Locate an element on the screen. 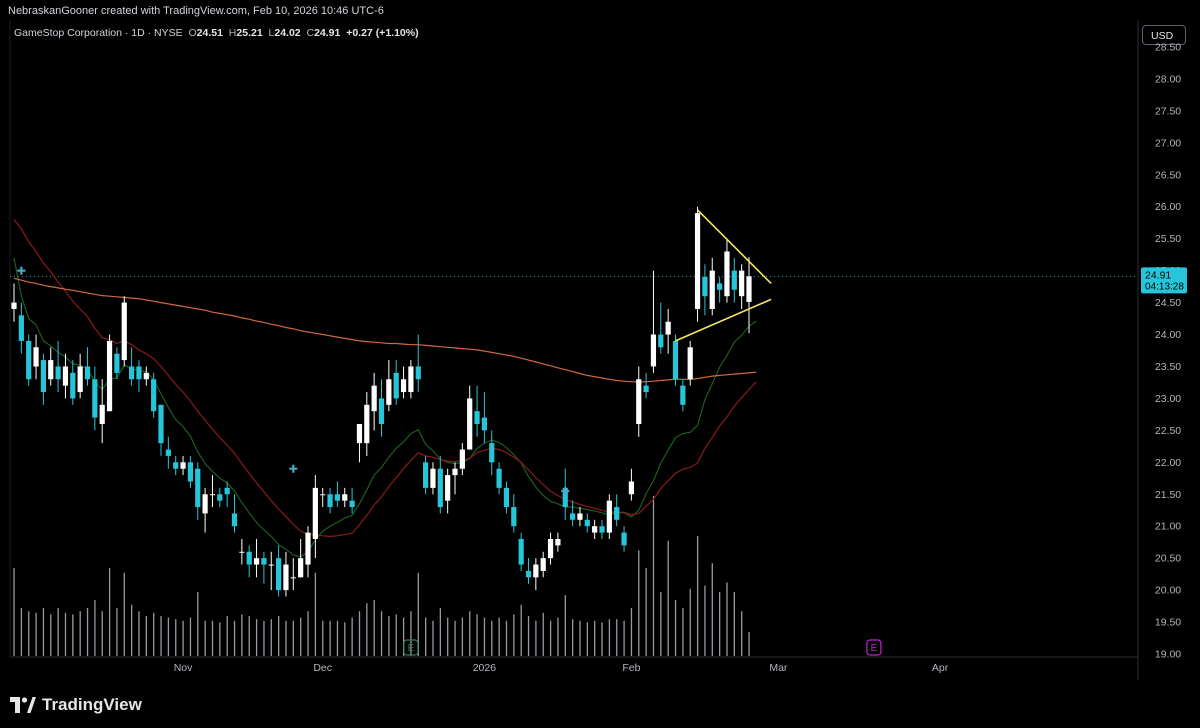 The image size is (1200, 728). time-tick-label: Mar is located at coordinates (778, 668).